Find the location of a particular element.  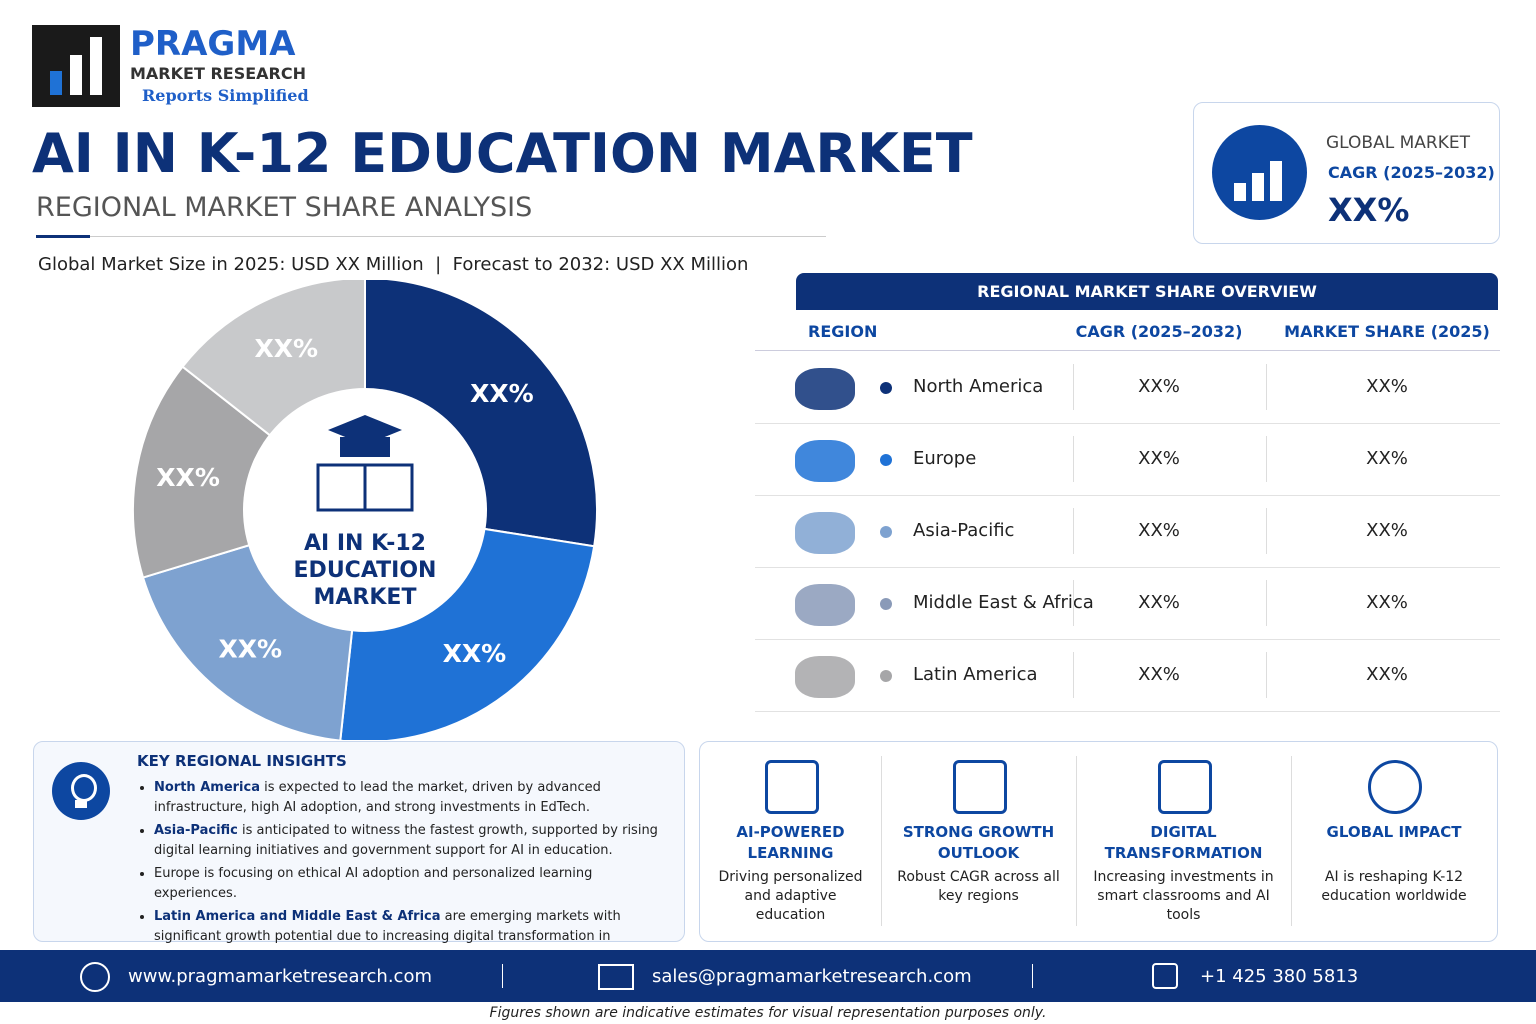

globe-icon is located at coordinates (95, 977).